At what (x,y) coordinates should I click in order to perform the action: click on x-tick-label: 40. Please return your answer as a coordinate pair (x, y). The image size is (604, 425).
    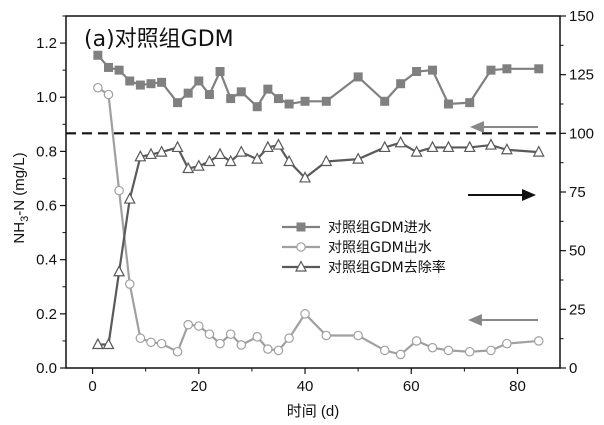
    Looking at the image, I should click on (305, 386).